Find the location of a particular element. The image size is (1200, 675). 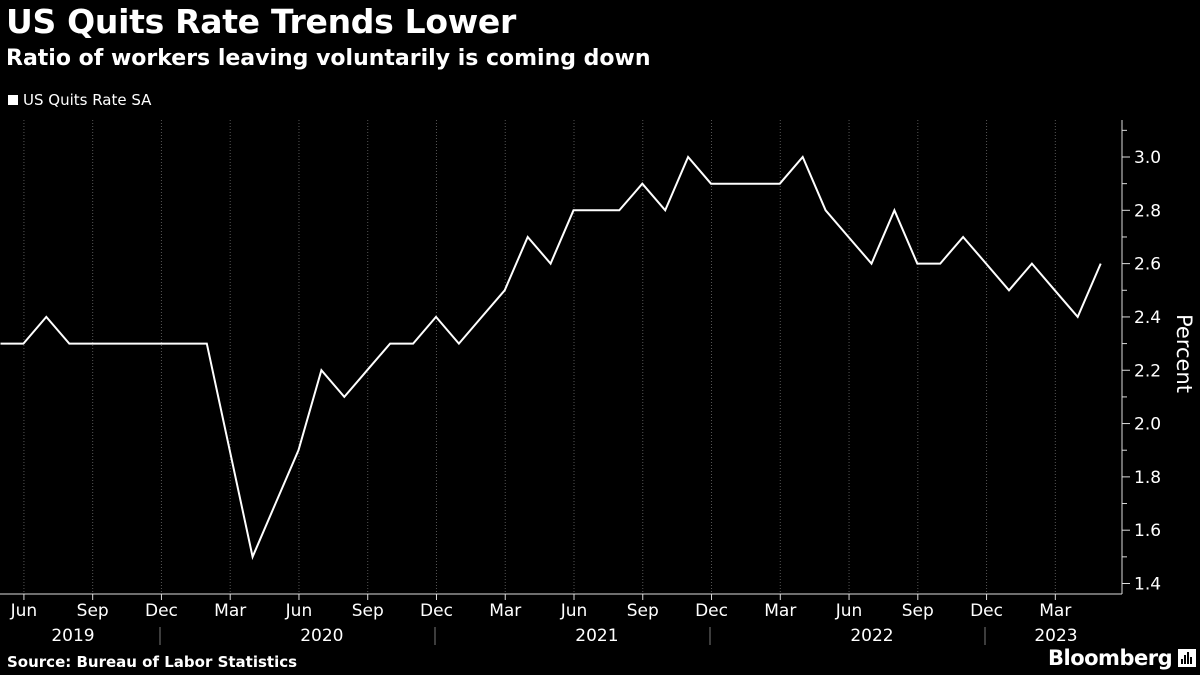

y-tick-label: 2.2 is located at coordinates (1147, 371).